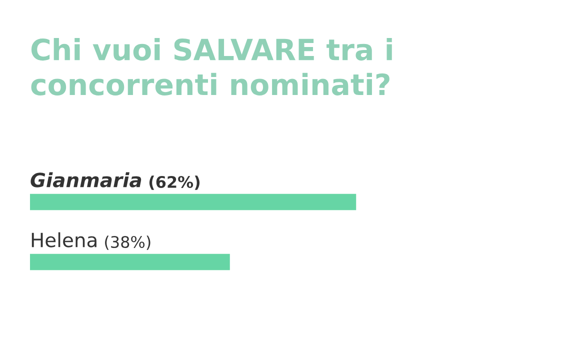 The image size is (580, 344). What do you see at coordinates (211, 67) in the screenshot?
I see `chart-title: Chi vuoi SALVARE tra i concorrenti nominati?` at bounding box center [211, 67].